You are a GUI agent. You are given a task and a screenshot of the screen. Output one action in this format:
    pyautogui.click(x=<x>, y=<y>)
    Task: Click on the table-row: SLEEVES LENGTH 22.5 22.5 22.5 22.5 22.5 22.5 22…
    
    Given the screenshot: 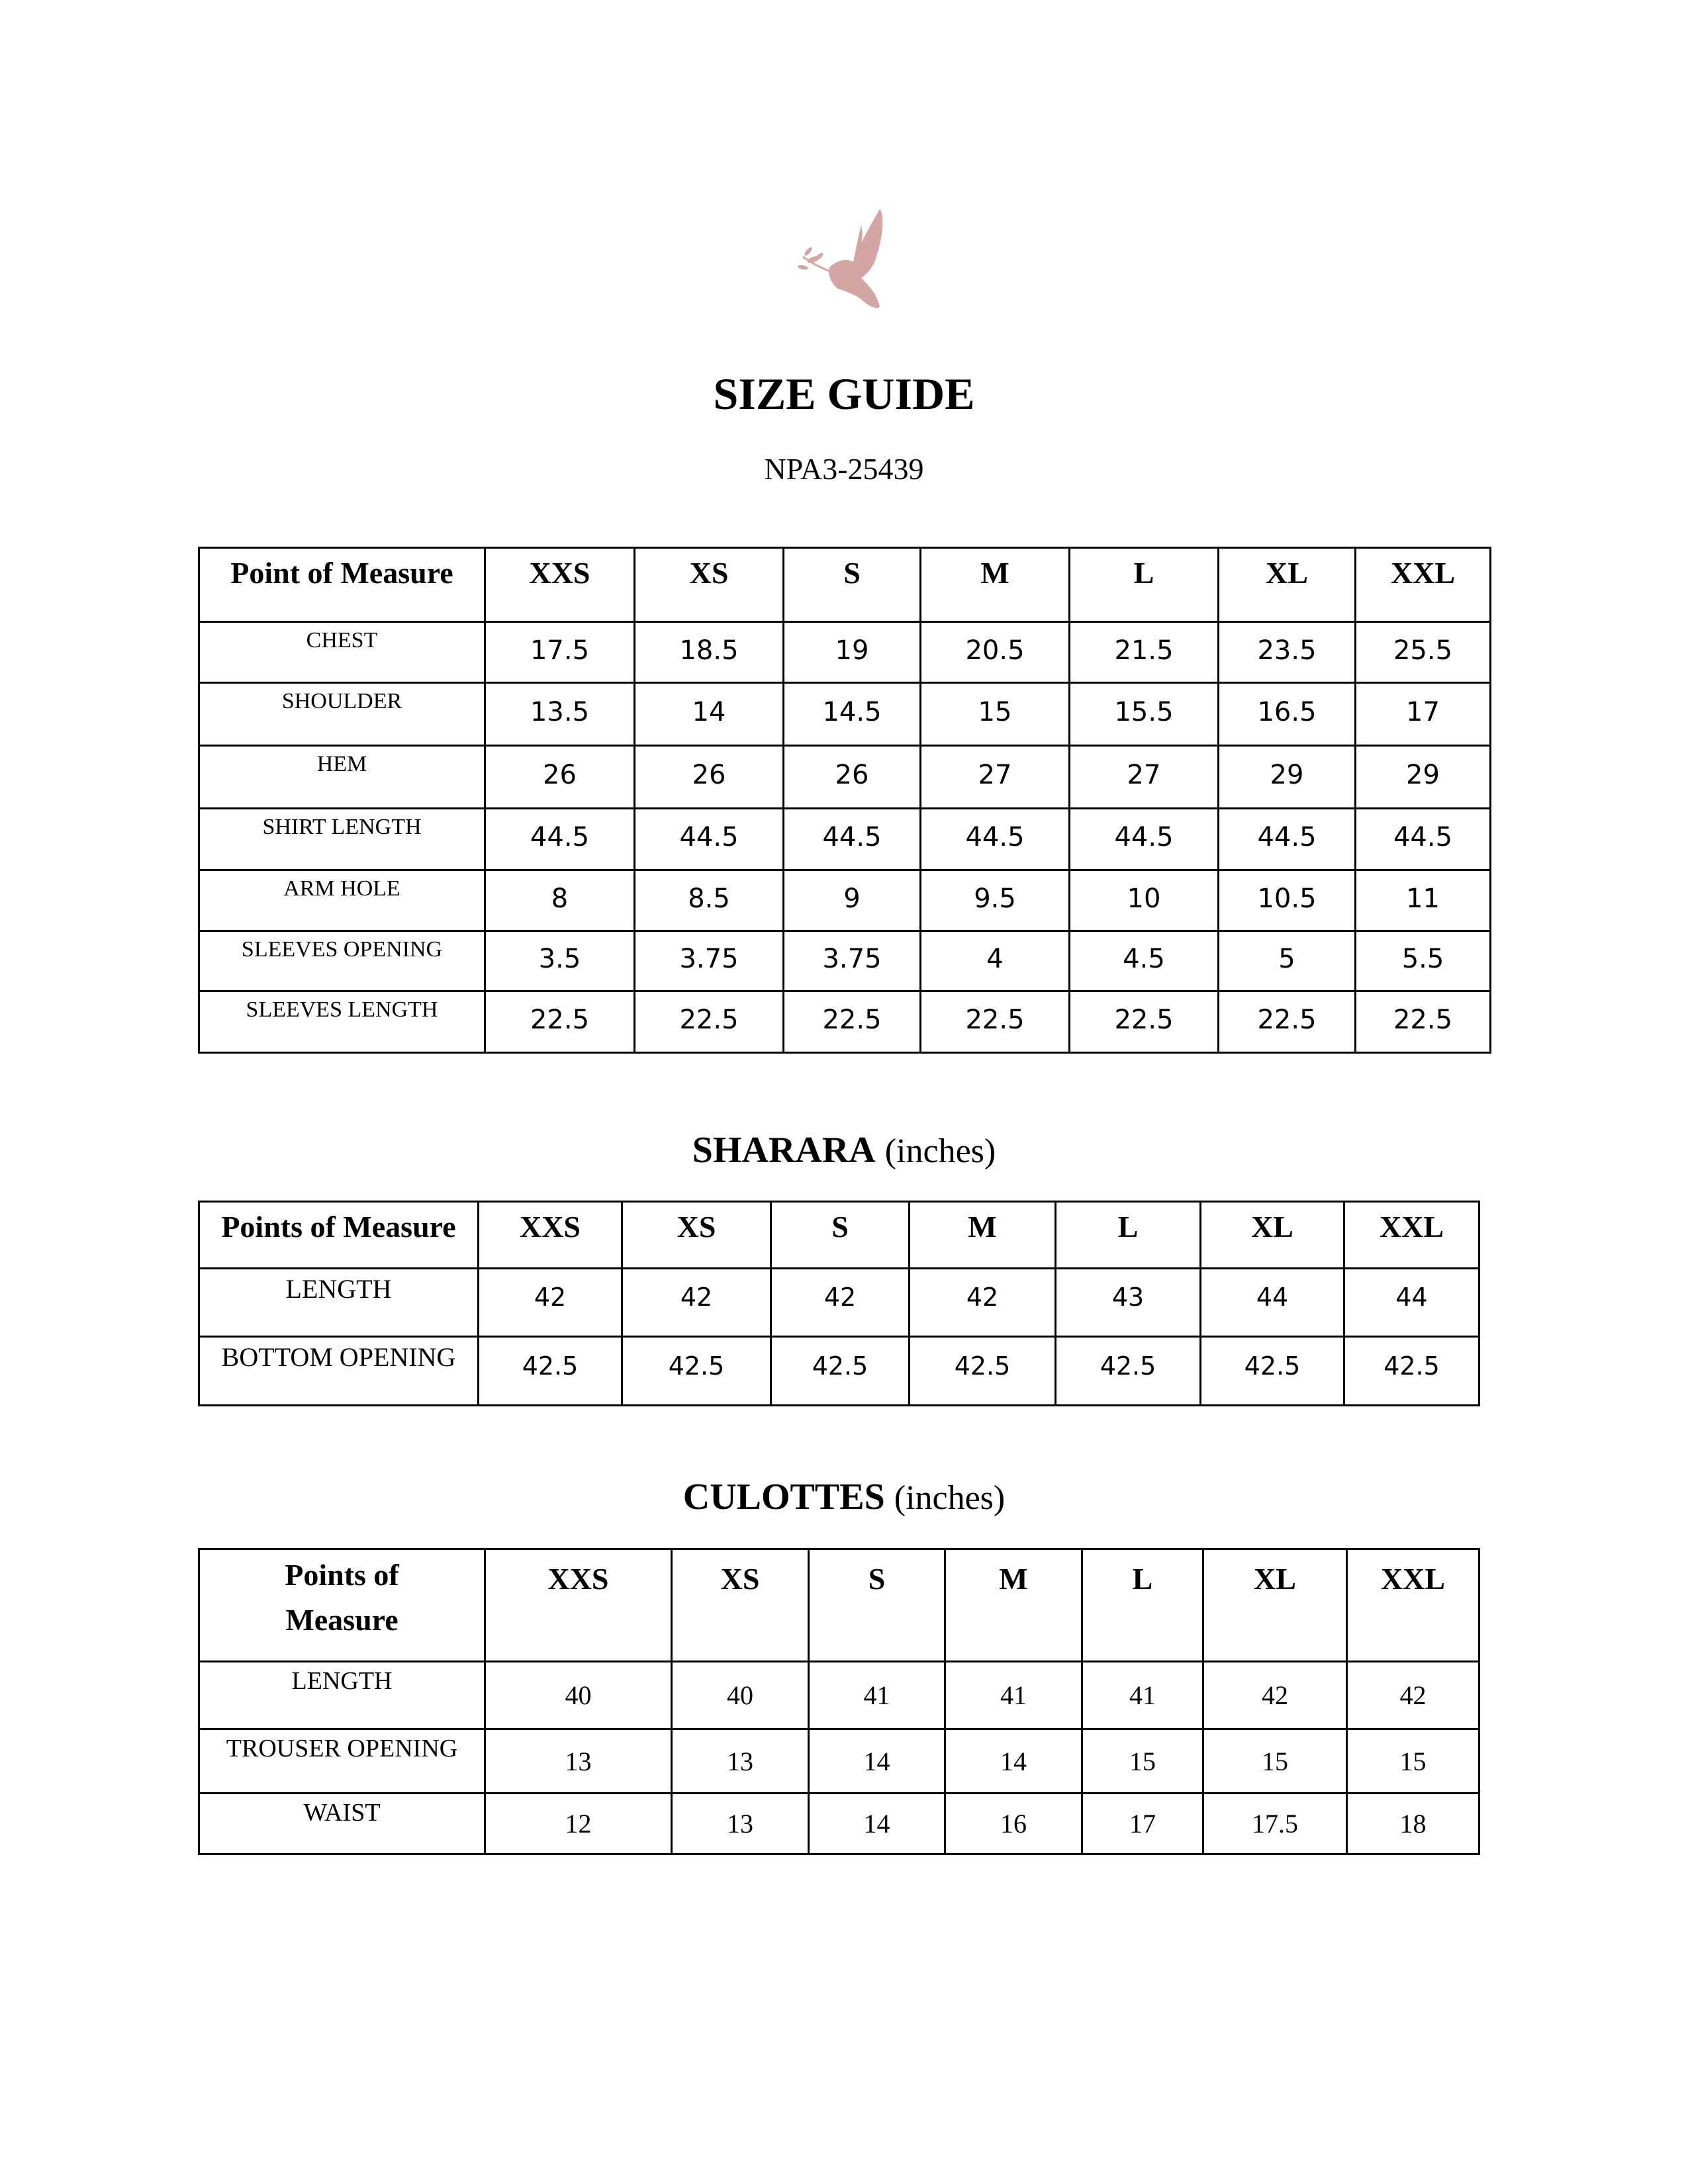 What is the action you would take?
    pyautogui.click(x=844, y=1022)
    